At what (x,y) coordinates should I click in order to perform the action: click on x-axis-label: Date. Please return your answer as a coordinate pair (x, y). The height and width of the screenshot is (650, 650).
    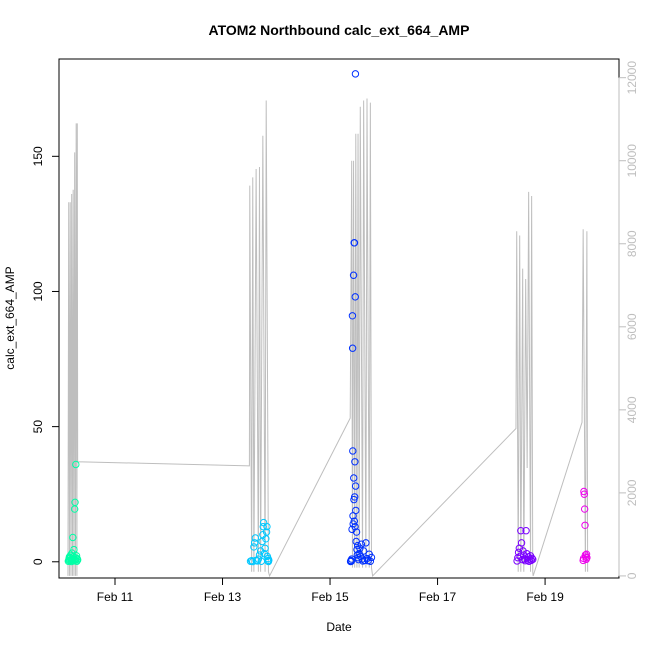
    Looking at the image, I should click on (339, 627).